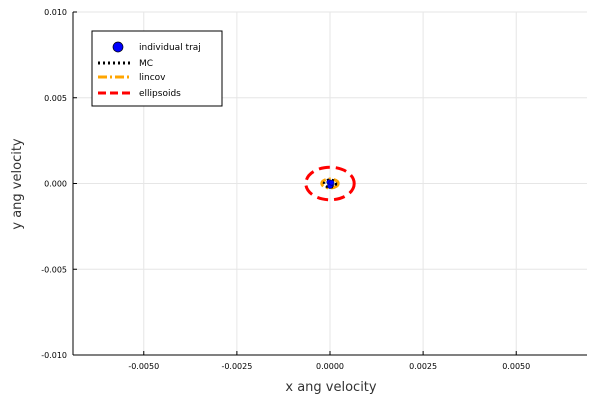 This screenshot has height=400, width=600. I want to click on y-tick-label: -0.010, so click(54, 355).